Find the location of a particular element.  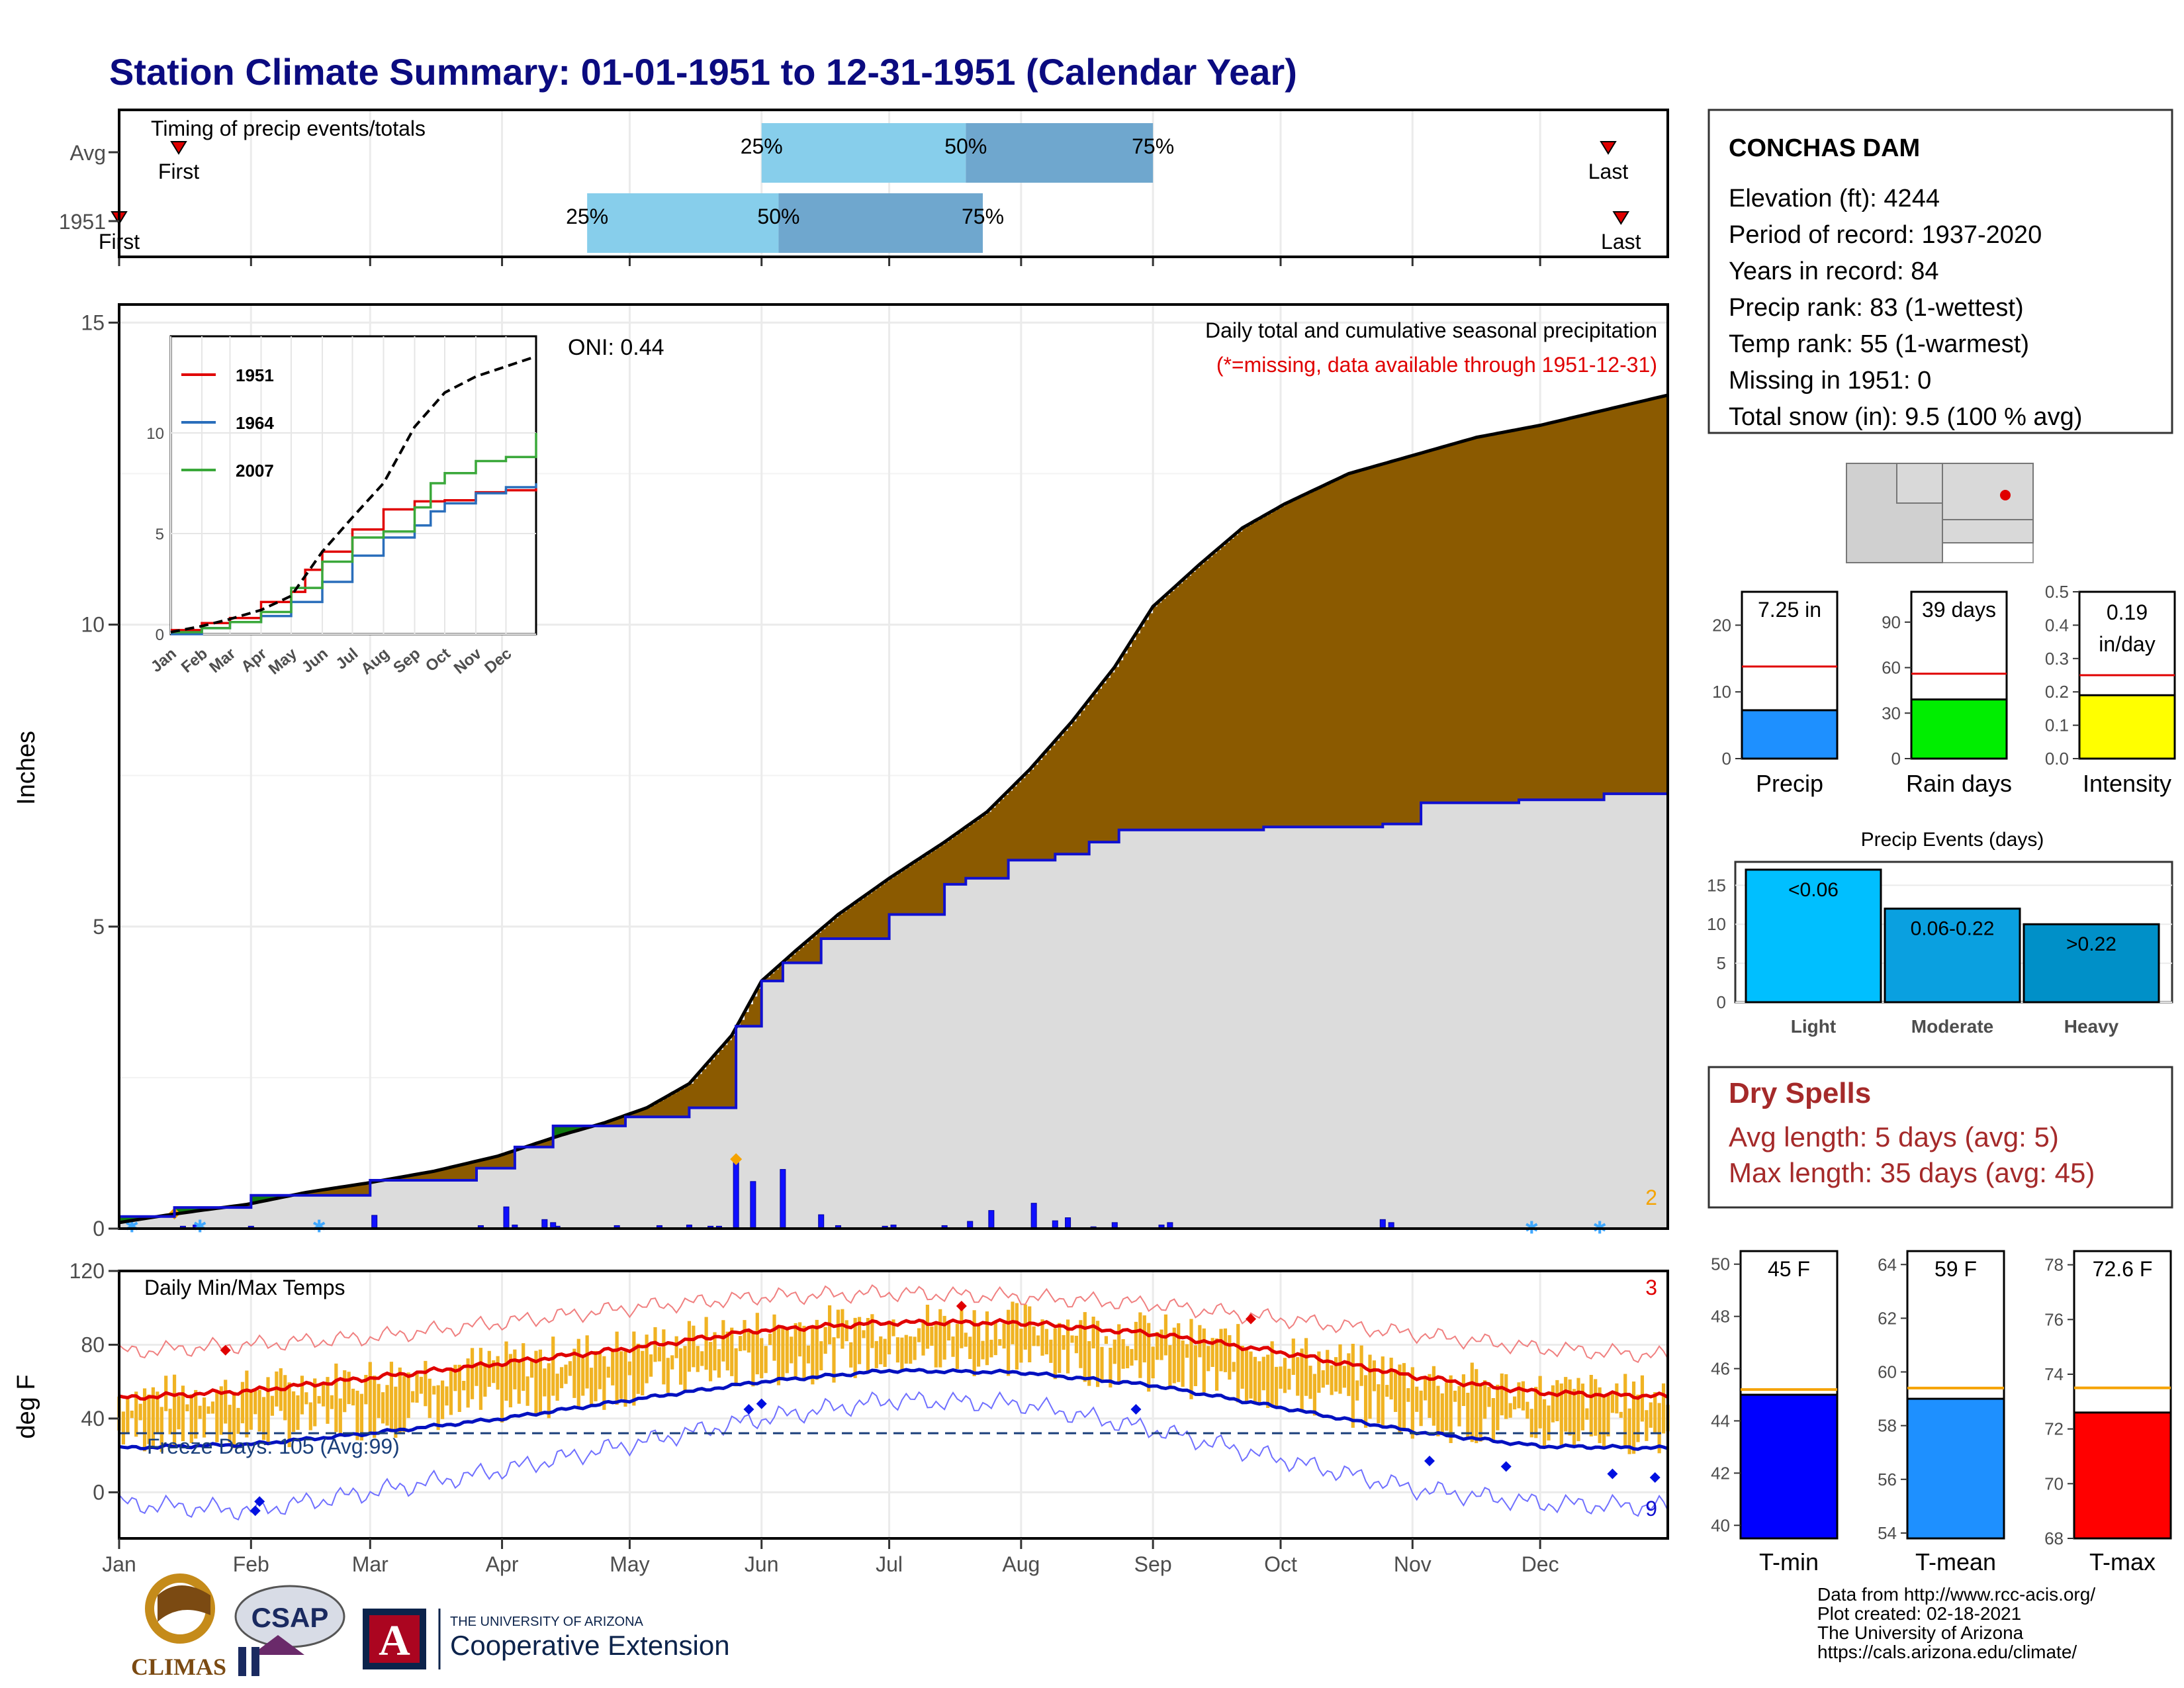

inset-series-line-2007 is located at coordinates (354, 532).